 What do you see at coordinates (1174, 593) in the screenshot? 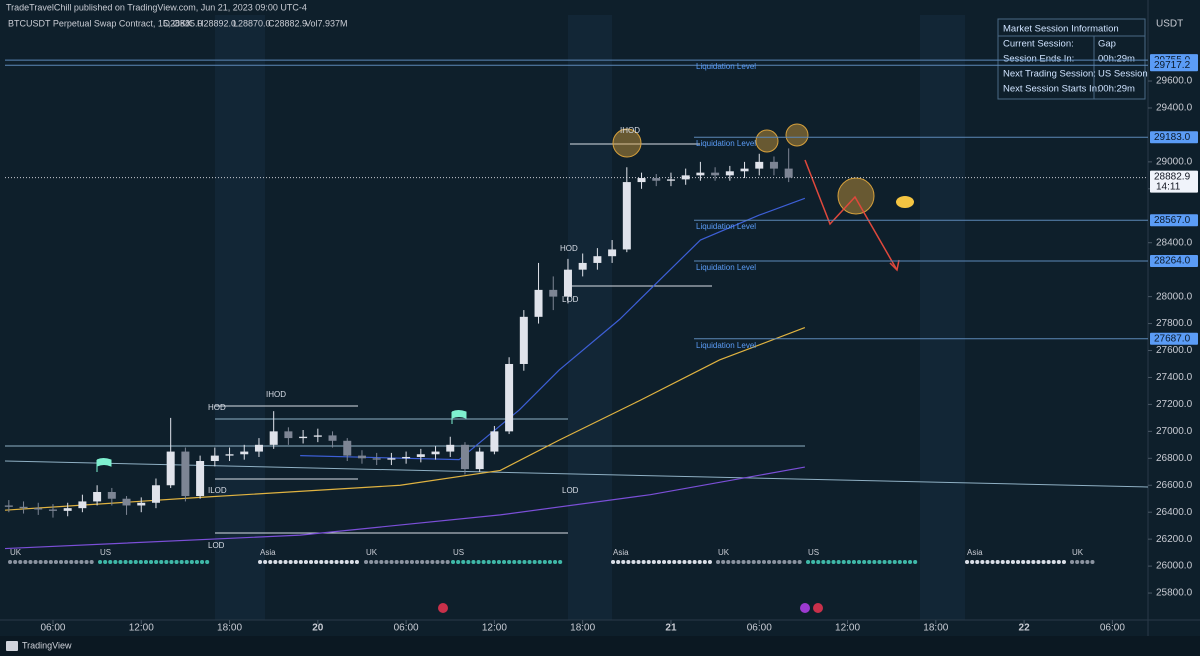
I see `y-tick-label: 25800.0` at bounding box center [1174, 593].